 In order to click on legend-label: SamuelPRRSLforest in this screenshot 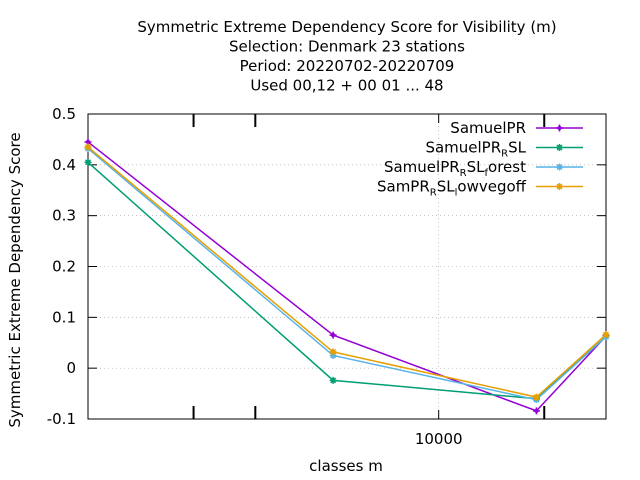, I will do `click(455, 168)`.